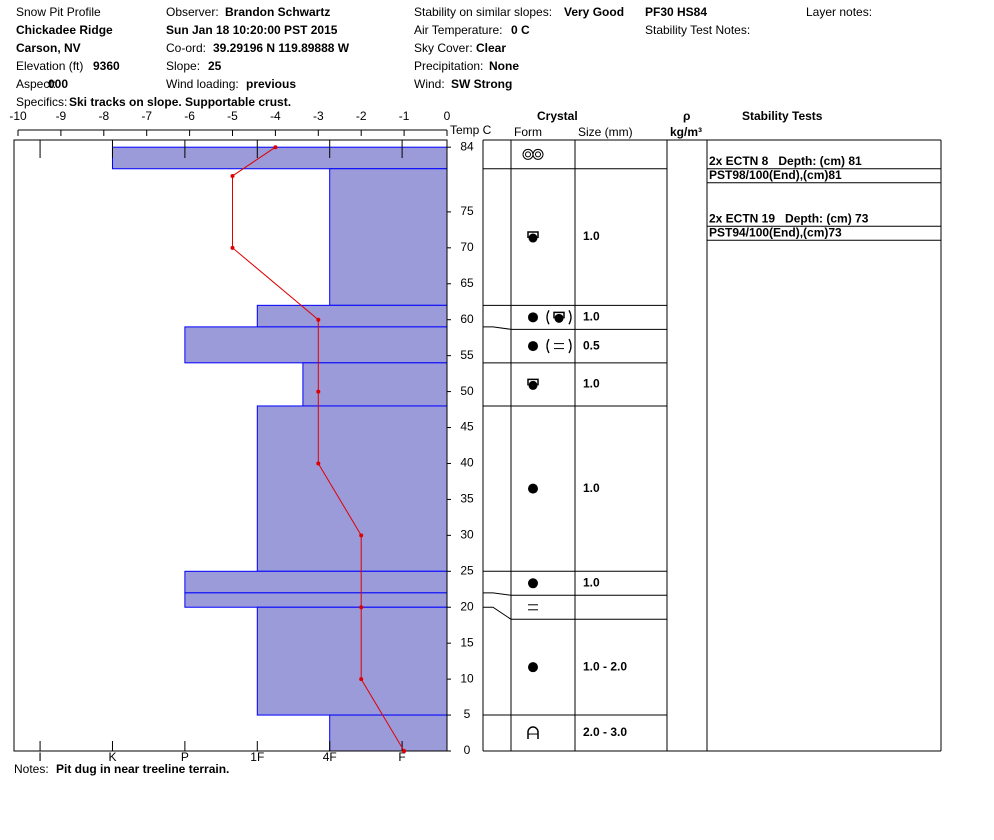 This screenshot has height=840, width=994. I want to click on wind-loading-label: Wind loading:, so click(202, 84).